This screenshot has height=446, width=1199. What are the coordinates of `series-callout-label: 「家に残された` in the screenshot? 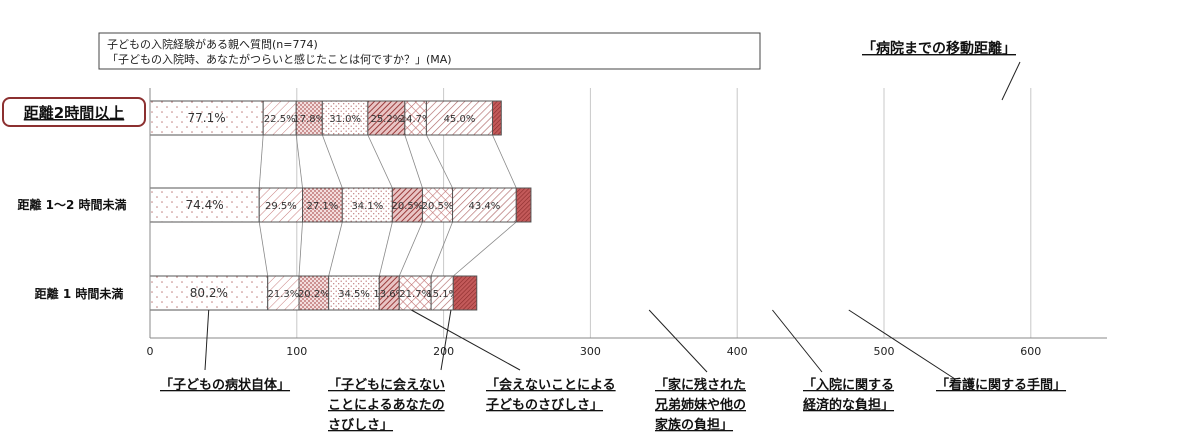 It's located at (700, 385).